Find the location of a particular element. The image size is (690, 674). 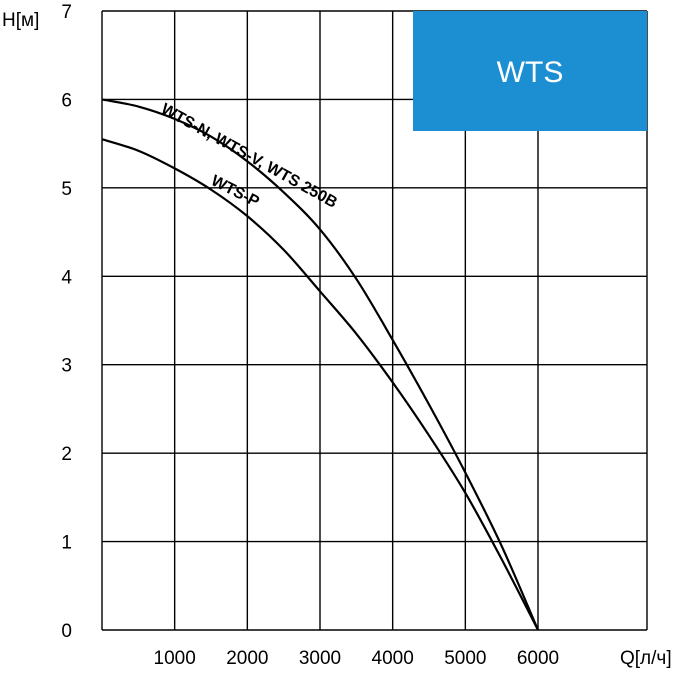

wts-badge is located at coordinates (530, 71).